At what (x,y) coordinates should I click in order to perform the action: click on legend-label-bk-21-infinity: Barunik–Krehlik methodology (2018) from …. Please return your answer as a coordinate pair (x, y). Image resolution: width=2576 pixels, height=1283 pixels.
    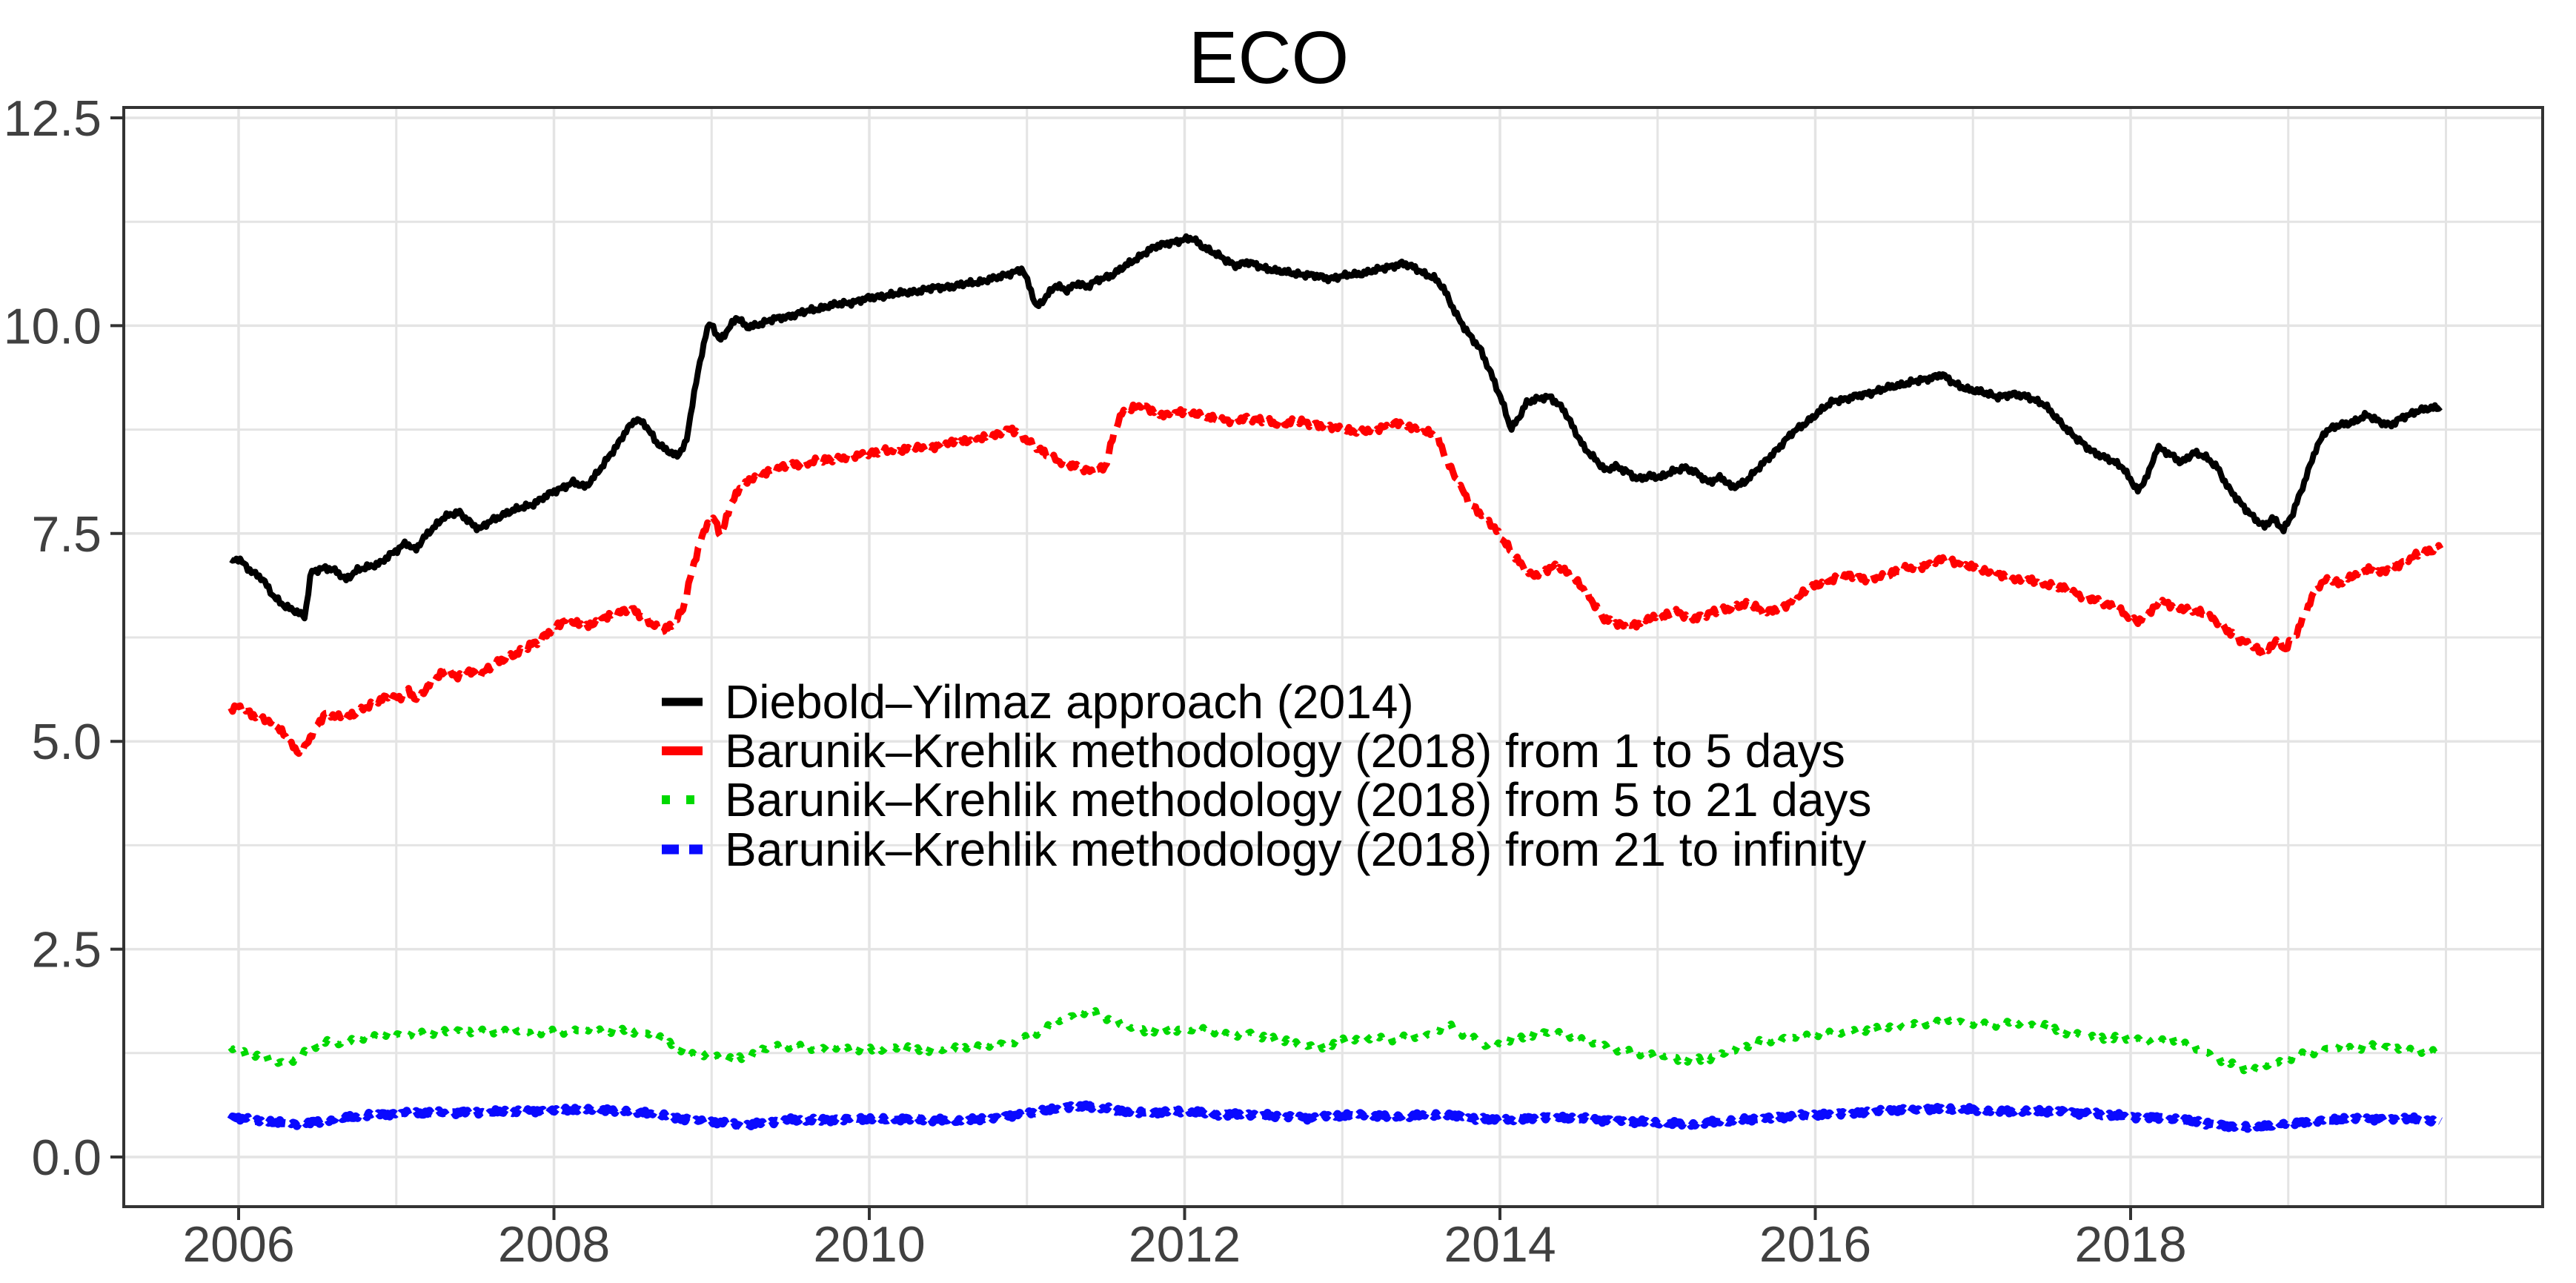
    Looking at the image, I should click on (1295, 850).